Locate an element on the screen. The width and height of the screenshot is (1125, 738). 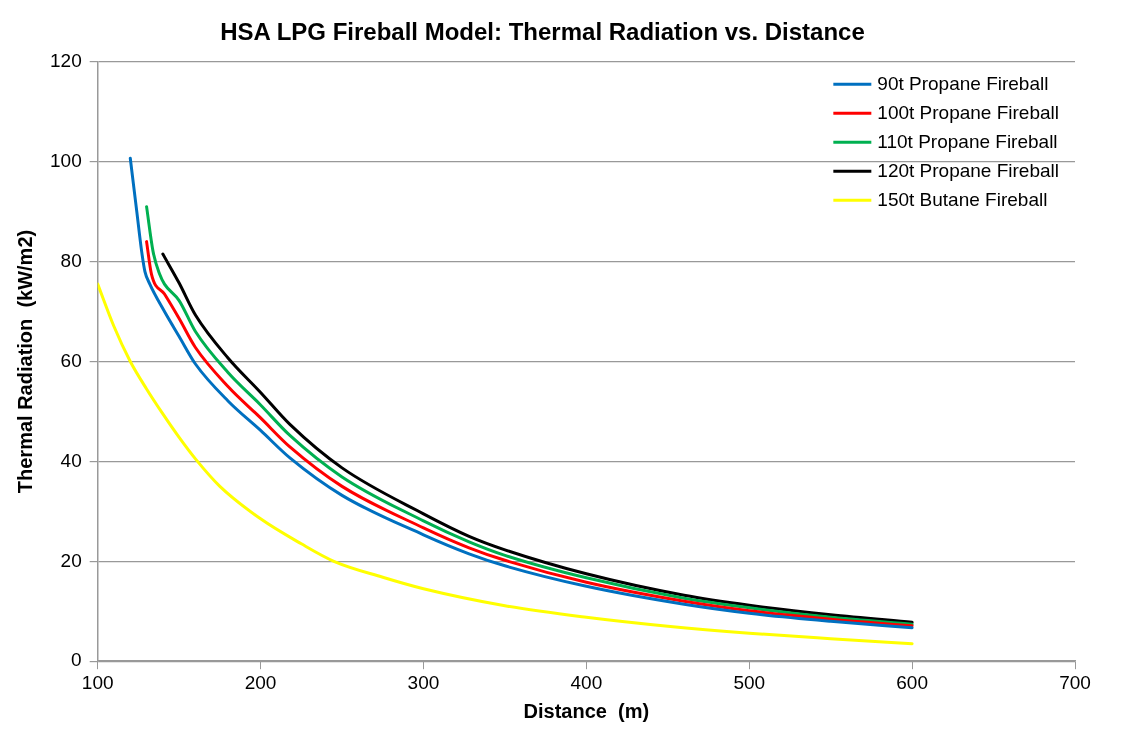
x-tick-label: 600 is located at coordinates (912, 682).